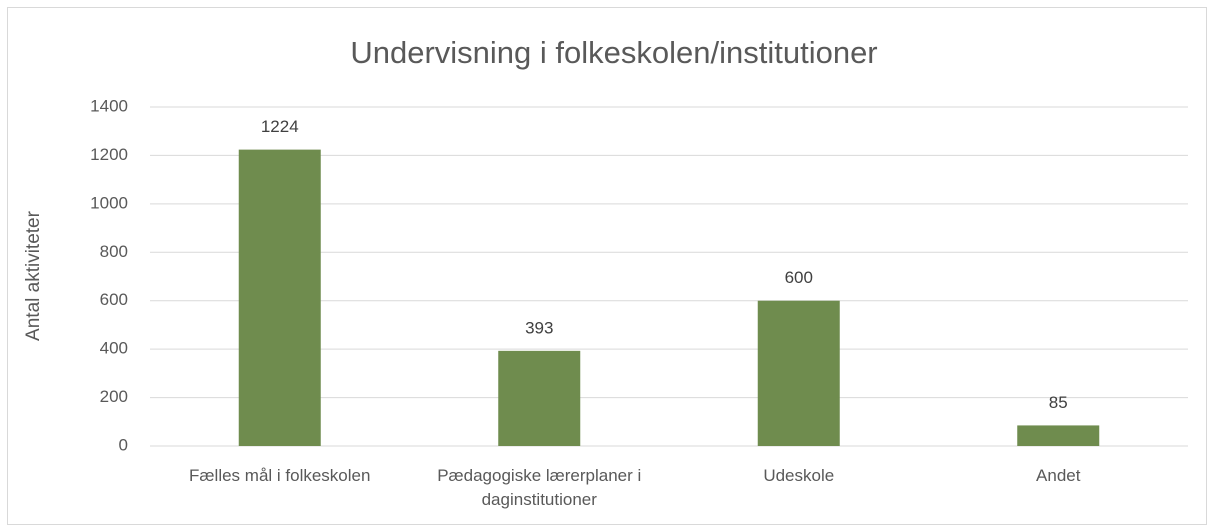 This screenshot has width=1214, height=532. What do you see at coordinates (33, 275) in the screenshot?
I see `y-axis-label: Antal aktiviteter` at bounding box center [33, 275].